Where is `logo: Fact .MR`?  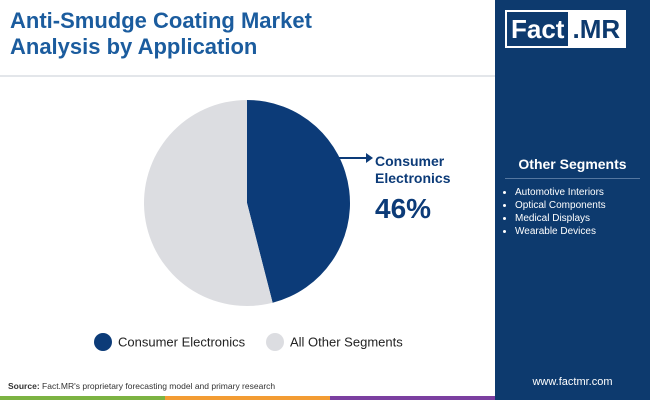
logo: Fact .MR is located at coordinates (566, 29).